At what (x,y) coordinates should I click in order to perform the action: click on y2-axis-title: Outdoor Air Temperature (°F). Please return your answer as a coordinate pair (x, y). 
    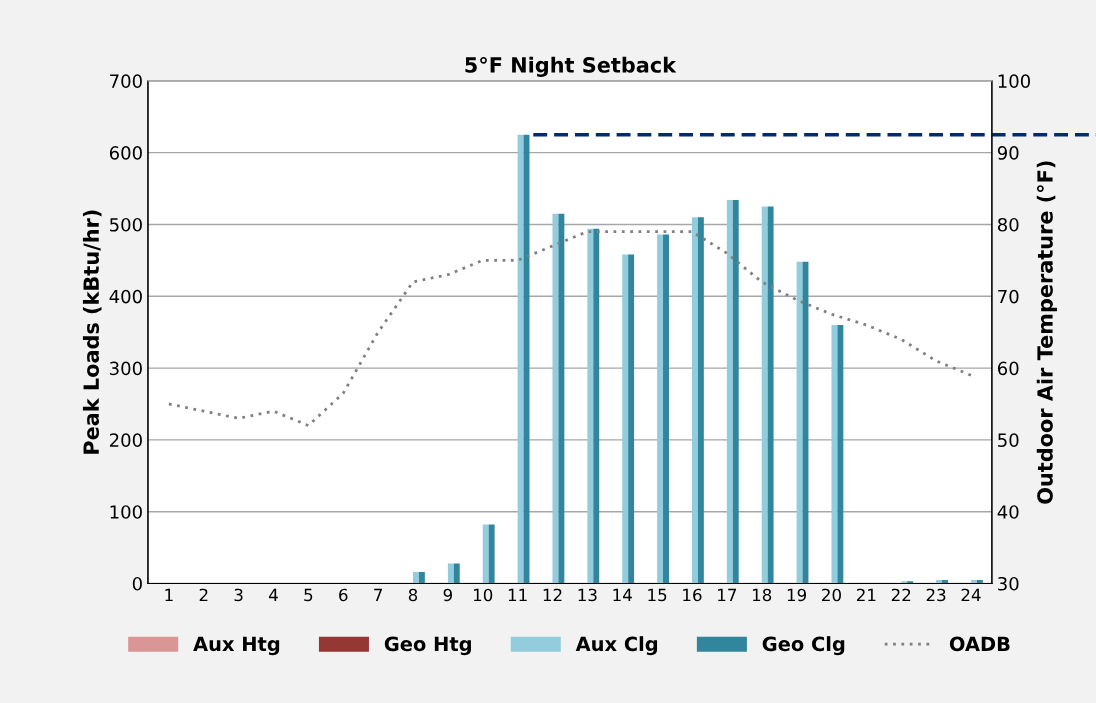
    Looking at the image, I should click on (1046, 332).